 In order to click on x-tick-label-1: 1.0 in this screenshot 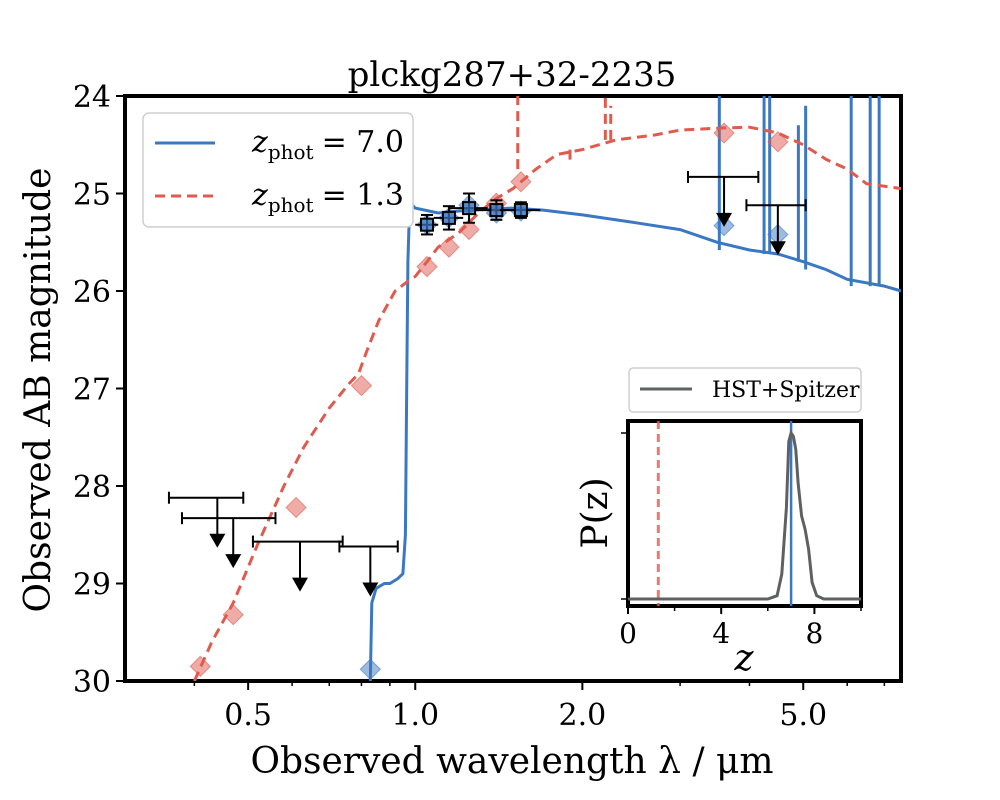, I will do `click(415, 715)`.